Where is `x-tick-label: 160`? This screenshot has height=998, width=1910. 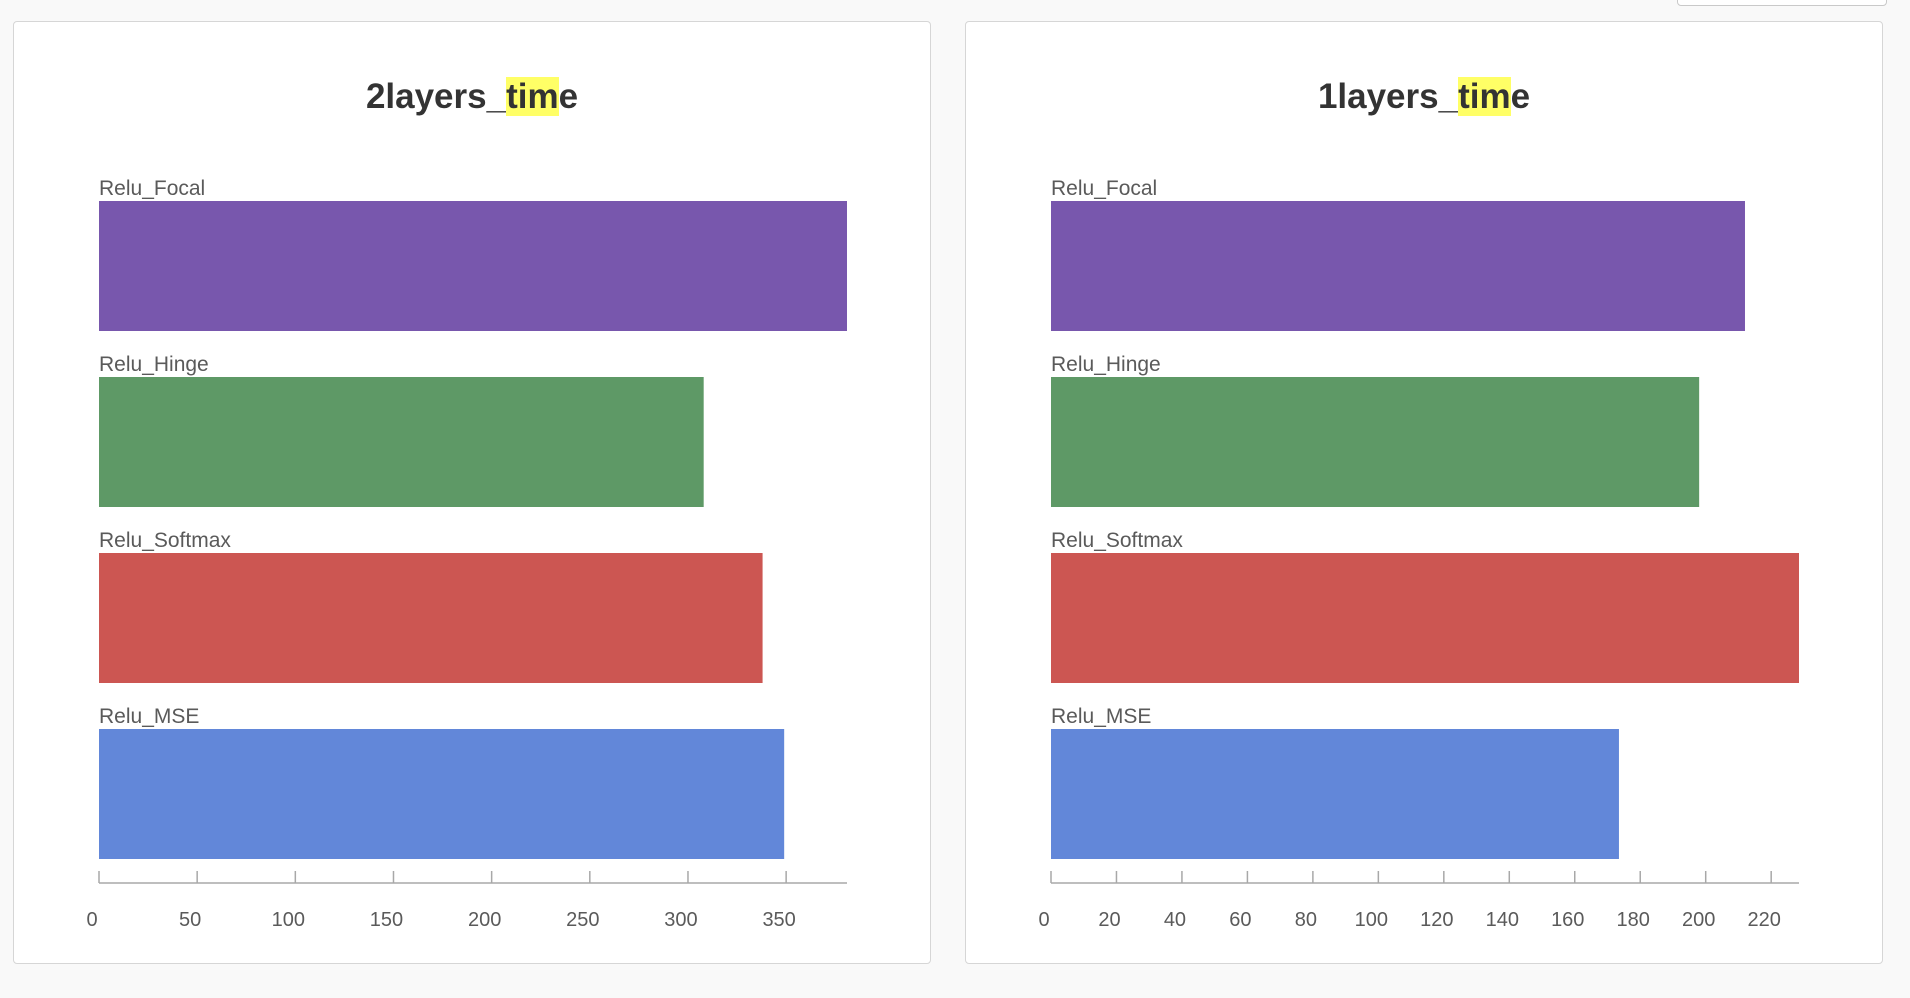
x-tick-label: 160 is located at coordinates (1567, 920).